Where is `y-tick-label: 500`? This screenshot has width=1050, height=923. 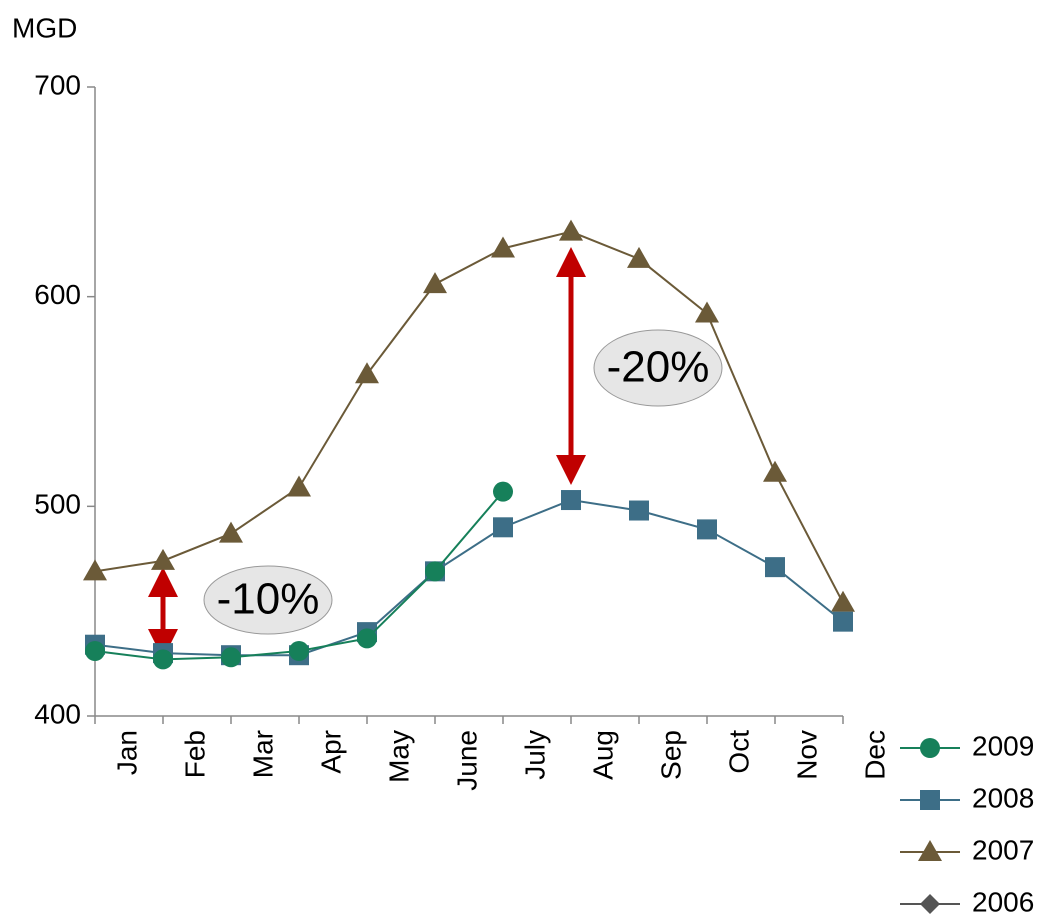
y-tick-label: 500 is located at coordinates (57, 504).